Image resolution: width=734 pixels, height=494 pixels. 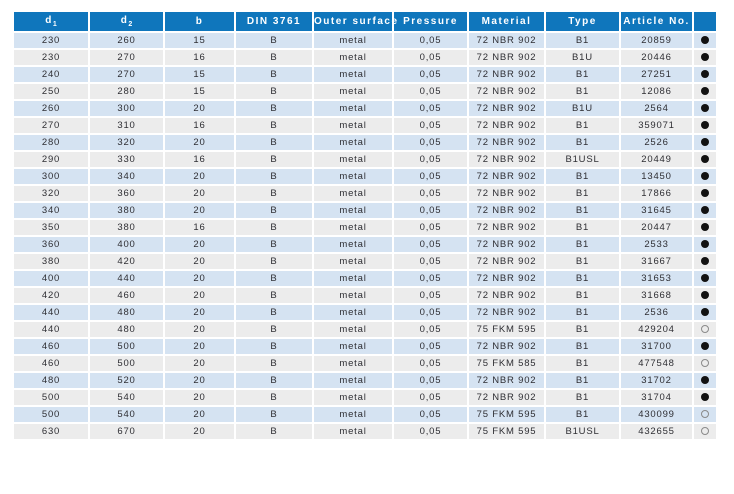 What do you see at coordinates (656, 159) in the screenshot?
I see `cell-article-no: 20449` at bounding box center [656, 159].